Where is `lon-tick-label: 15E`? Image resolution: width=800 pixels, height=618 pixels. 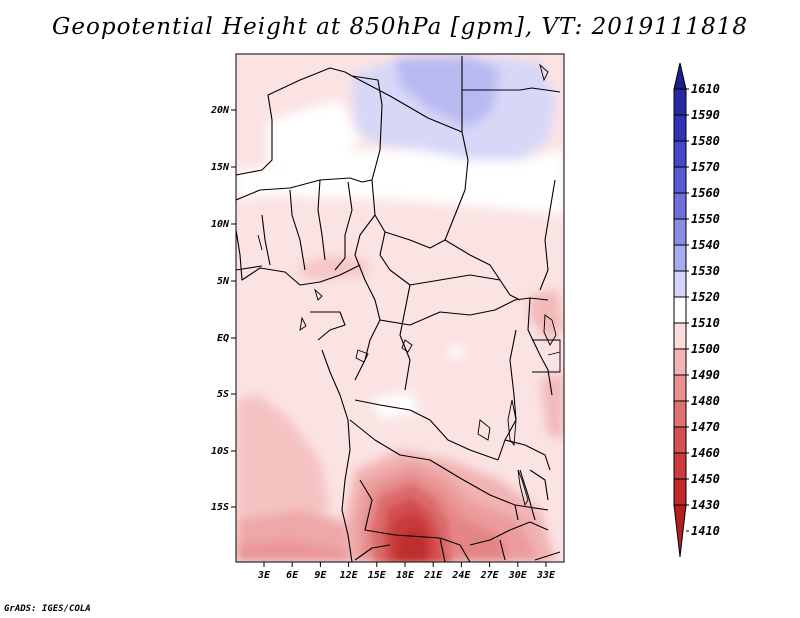 lon-tick-label: 15E is located at coordinates (377, 575).